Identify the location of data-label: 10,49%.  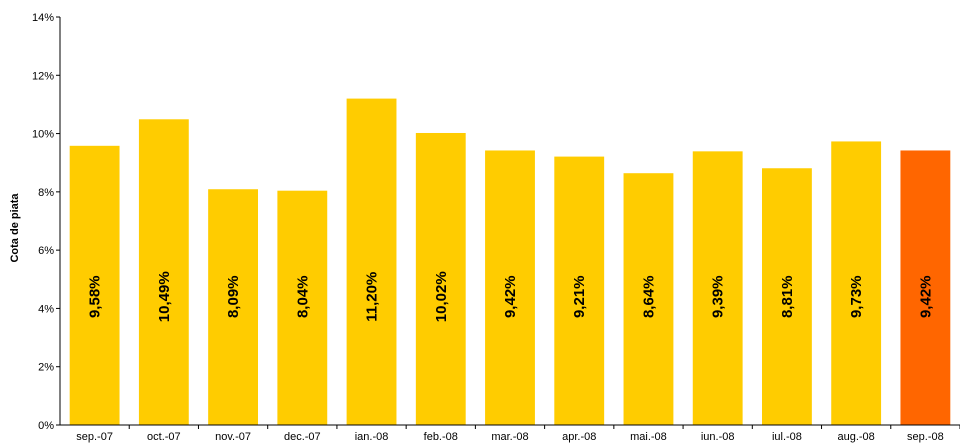
(164, 296).